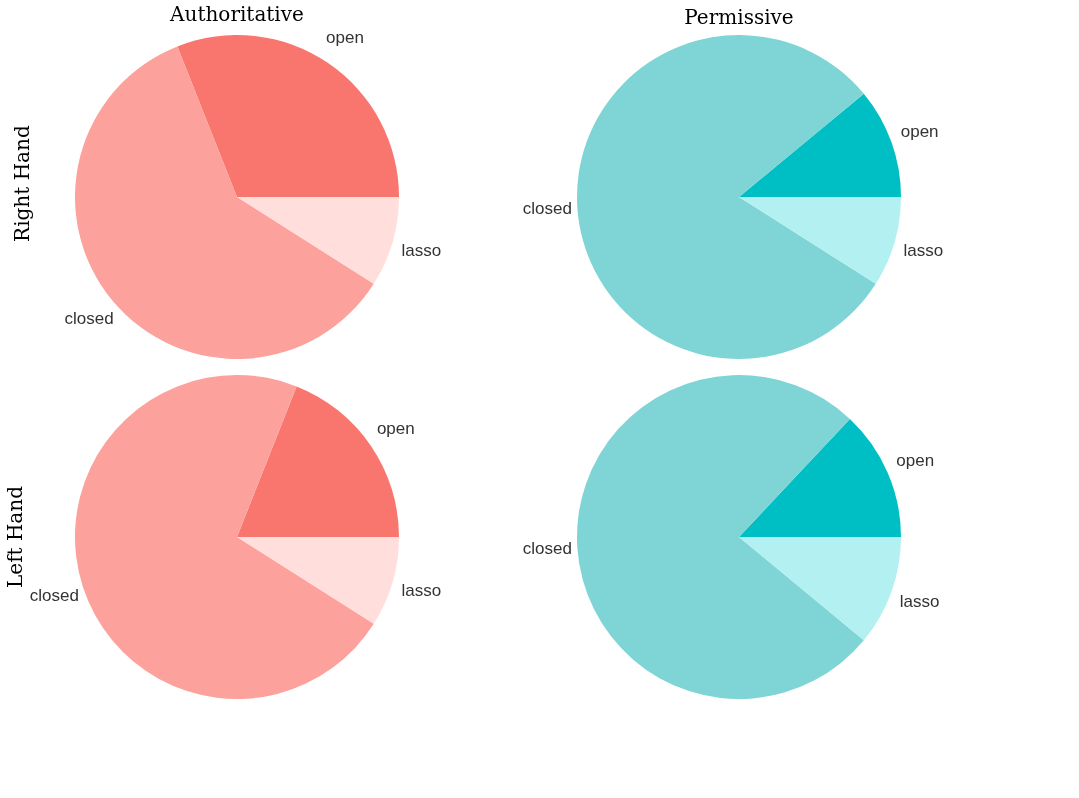 The image size is (1079, 798). I want to click on chart-title: Authoritative, so click(236, 14).